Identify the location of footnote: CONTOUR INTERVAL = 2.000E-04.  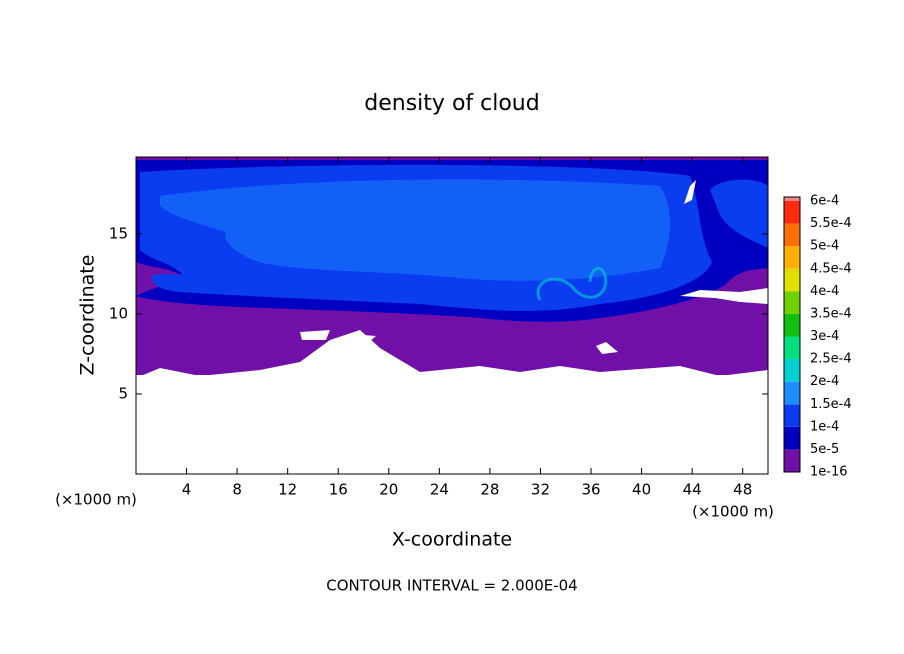
(451, 586).